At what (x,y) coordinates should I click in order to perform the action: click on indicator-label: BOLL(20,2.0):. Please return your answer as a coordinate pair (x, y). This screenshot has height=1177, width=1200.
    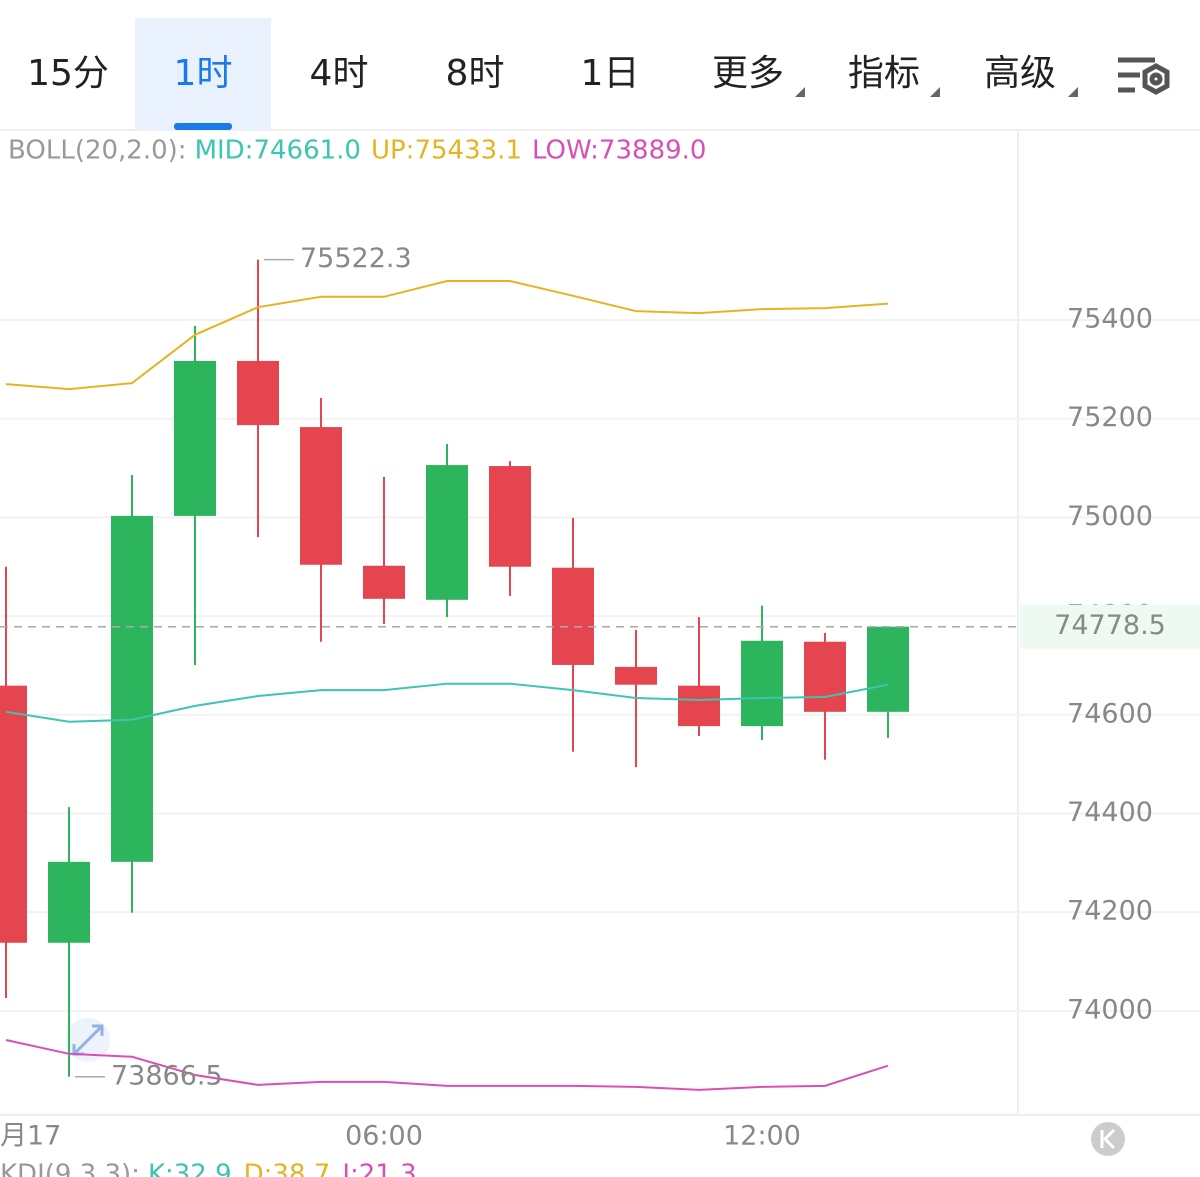
    Looking at the image, I should click on (97, 151).